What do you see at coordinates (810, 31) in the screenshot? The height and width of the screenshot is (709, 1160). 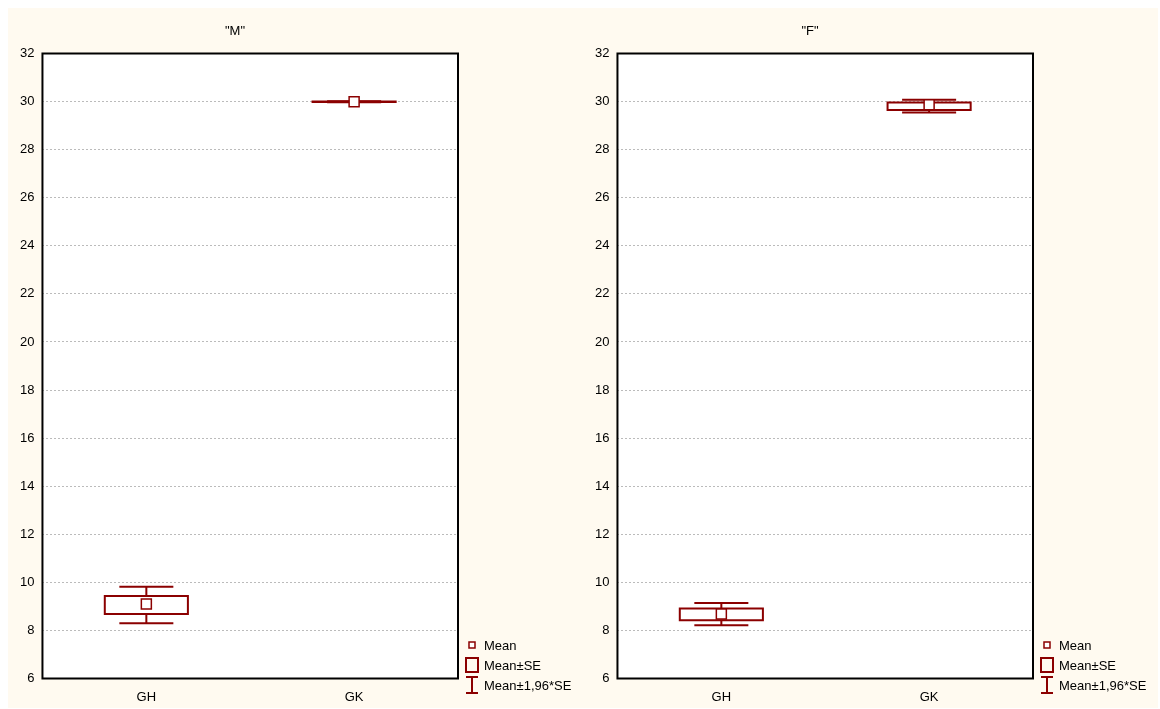 I see `chart-title: "F"` at bounding box center [810, 31].